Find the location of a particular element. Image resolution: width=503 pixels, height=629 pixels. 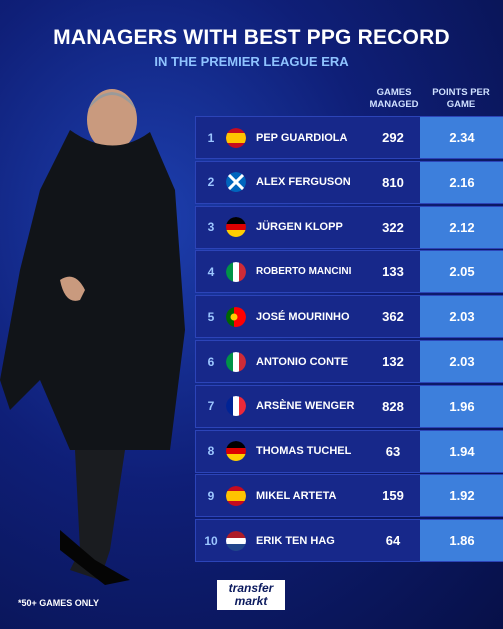

manager-name: ARSÈNE WENGER is located at coordinates (305, 406).